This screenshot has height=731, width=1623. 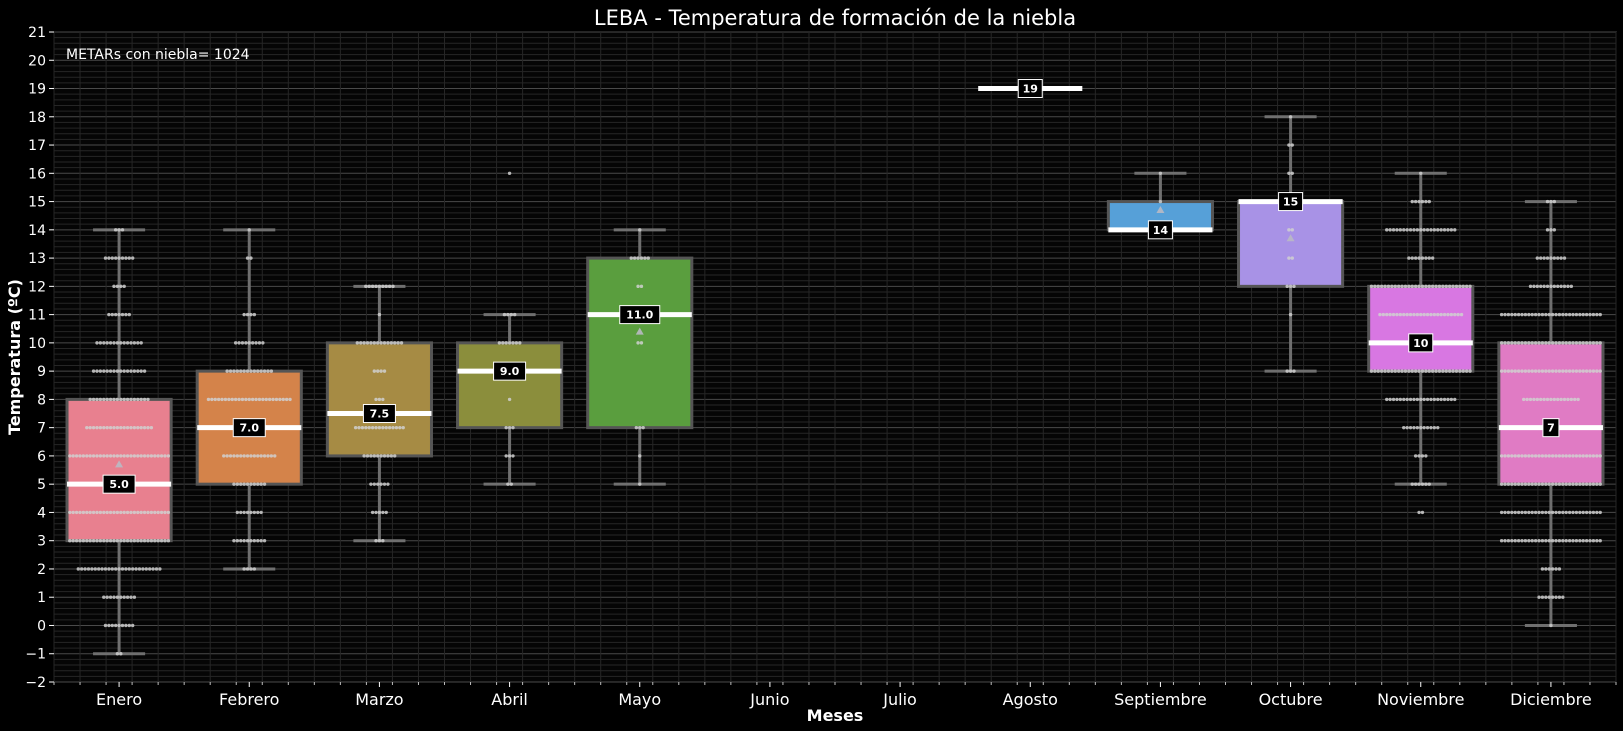 What do you see at coordinates (37, 287) in the screenshot?
I see `y-tick-label: 12` at bounding box center [37, 287].